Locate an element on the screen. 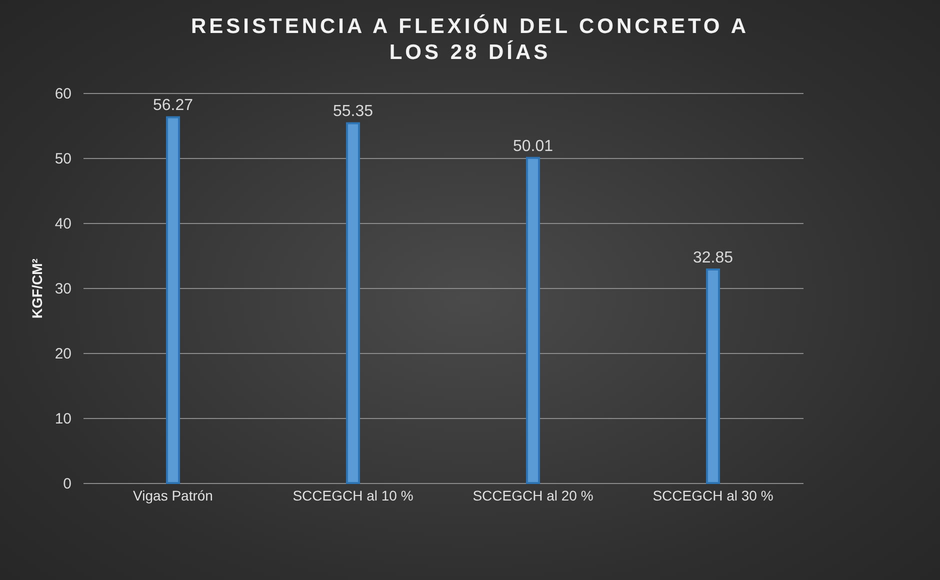 This screenshot has height=580, width=940. x-tick-label: SCCEGCH al 20 % is located at coordinates (533, 496).